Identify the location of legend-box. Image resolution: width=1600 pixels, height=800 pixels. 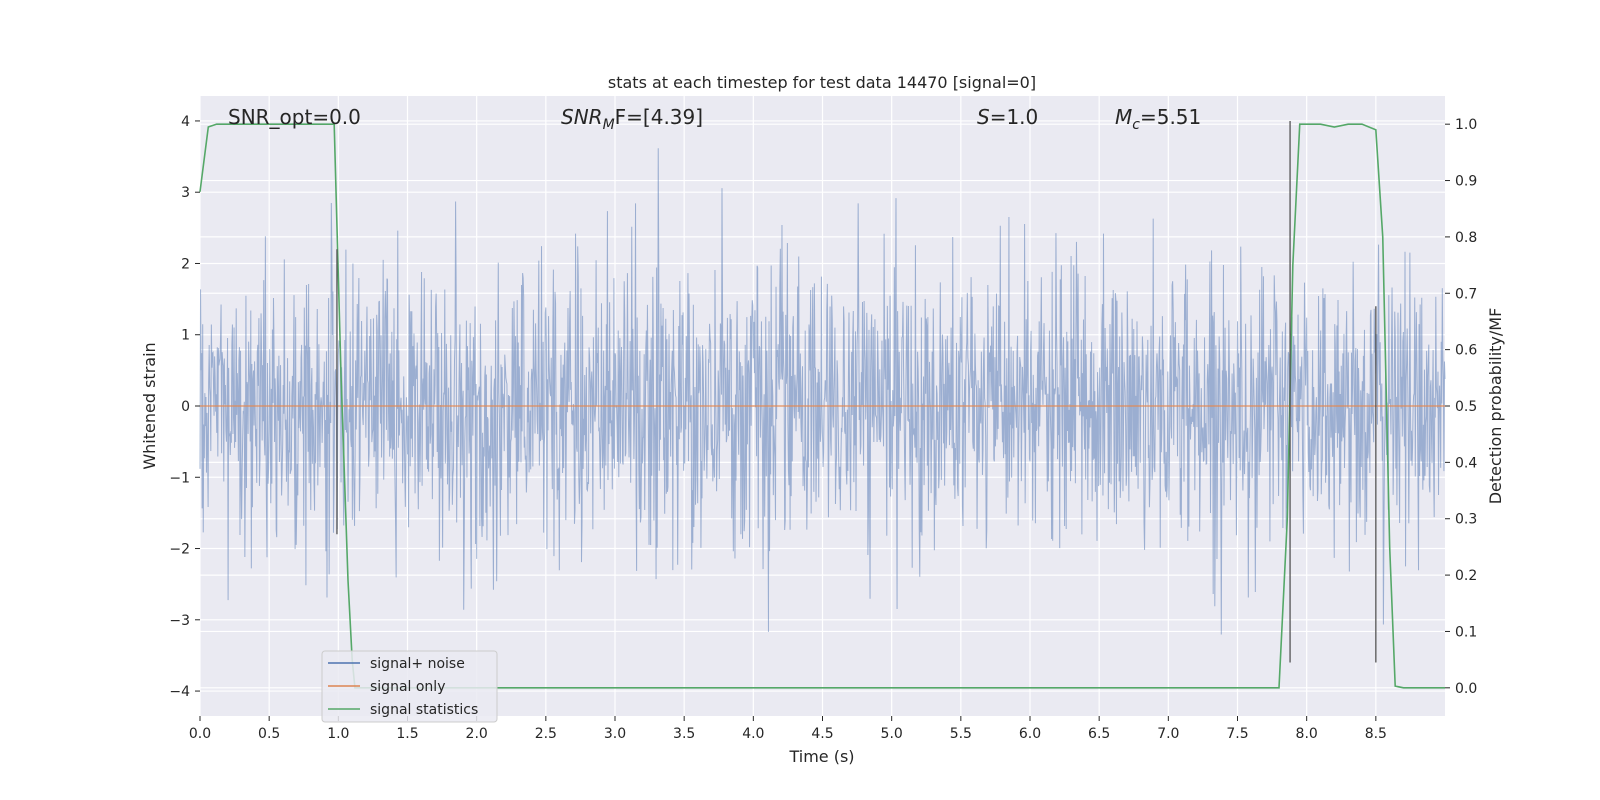
(409, 686).